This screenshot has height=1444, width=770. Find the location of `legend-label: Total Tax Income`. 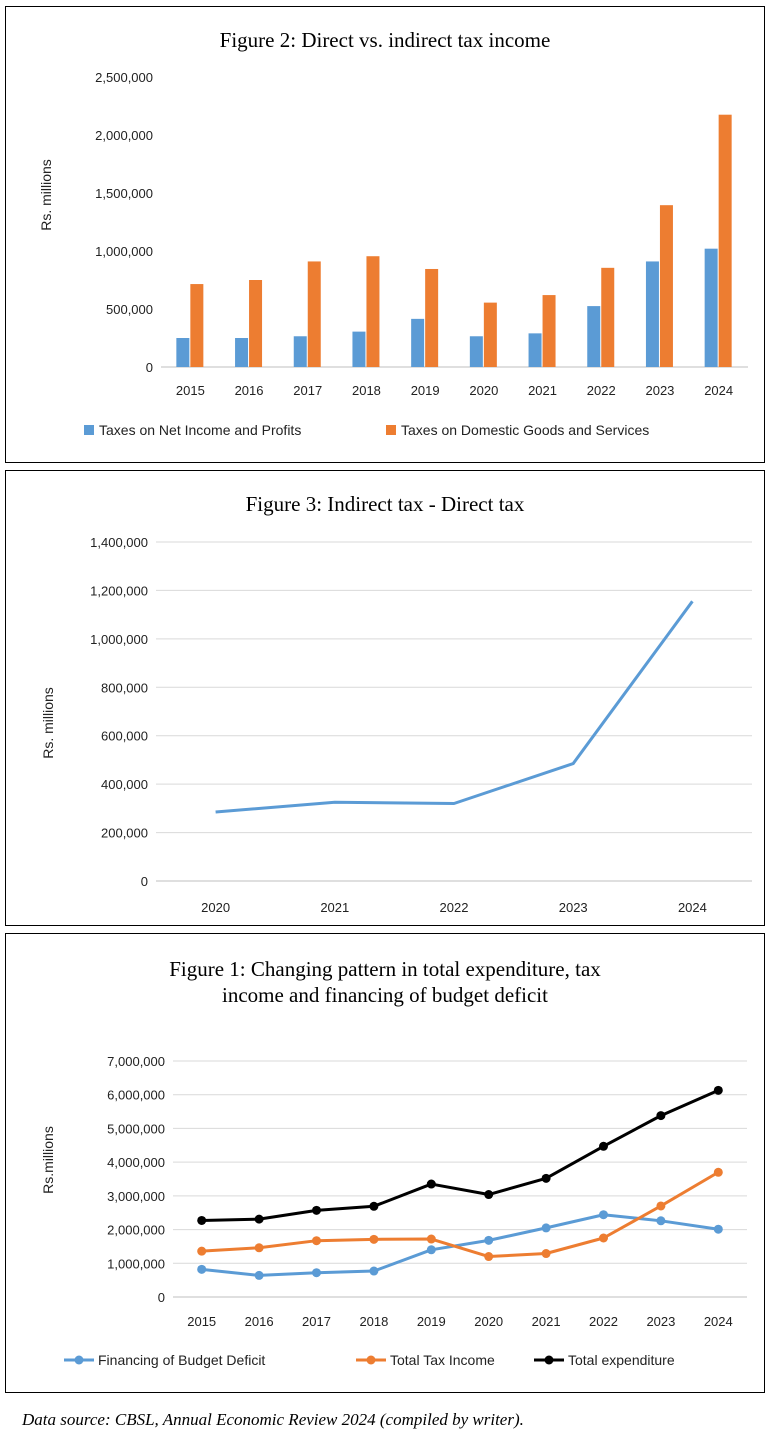

legend-label: Total Tax Income is located at coordinates (442, 1360).